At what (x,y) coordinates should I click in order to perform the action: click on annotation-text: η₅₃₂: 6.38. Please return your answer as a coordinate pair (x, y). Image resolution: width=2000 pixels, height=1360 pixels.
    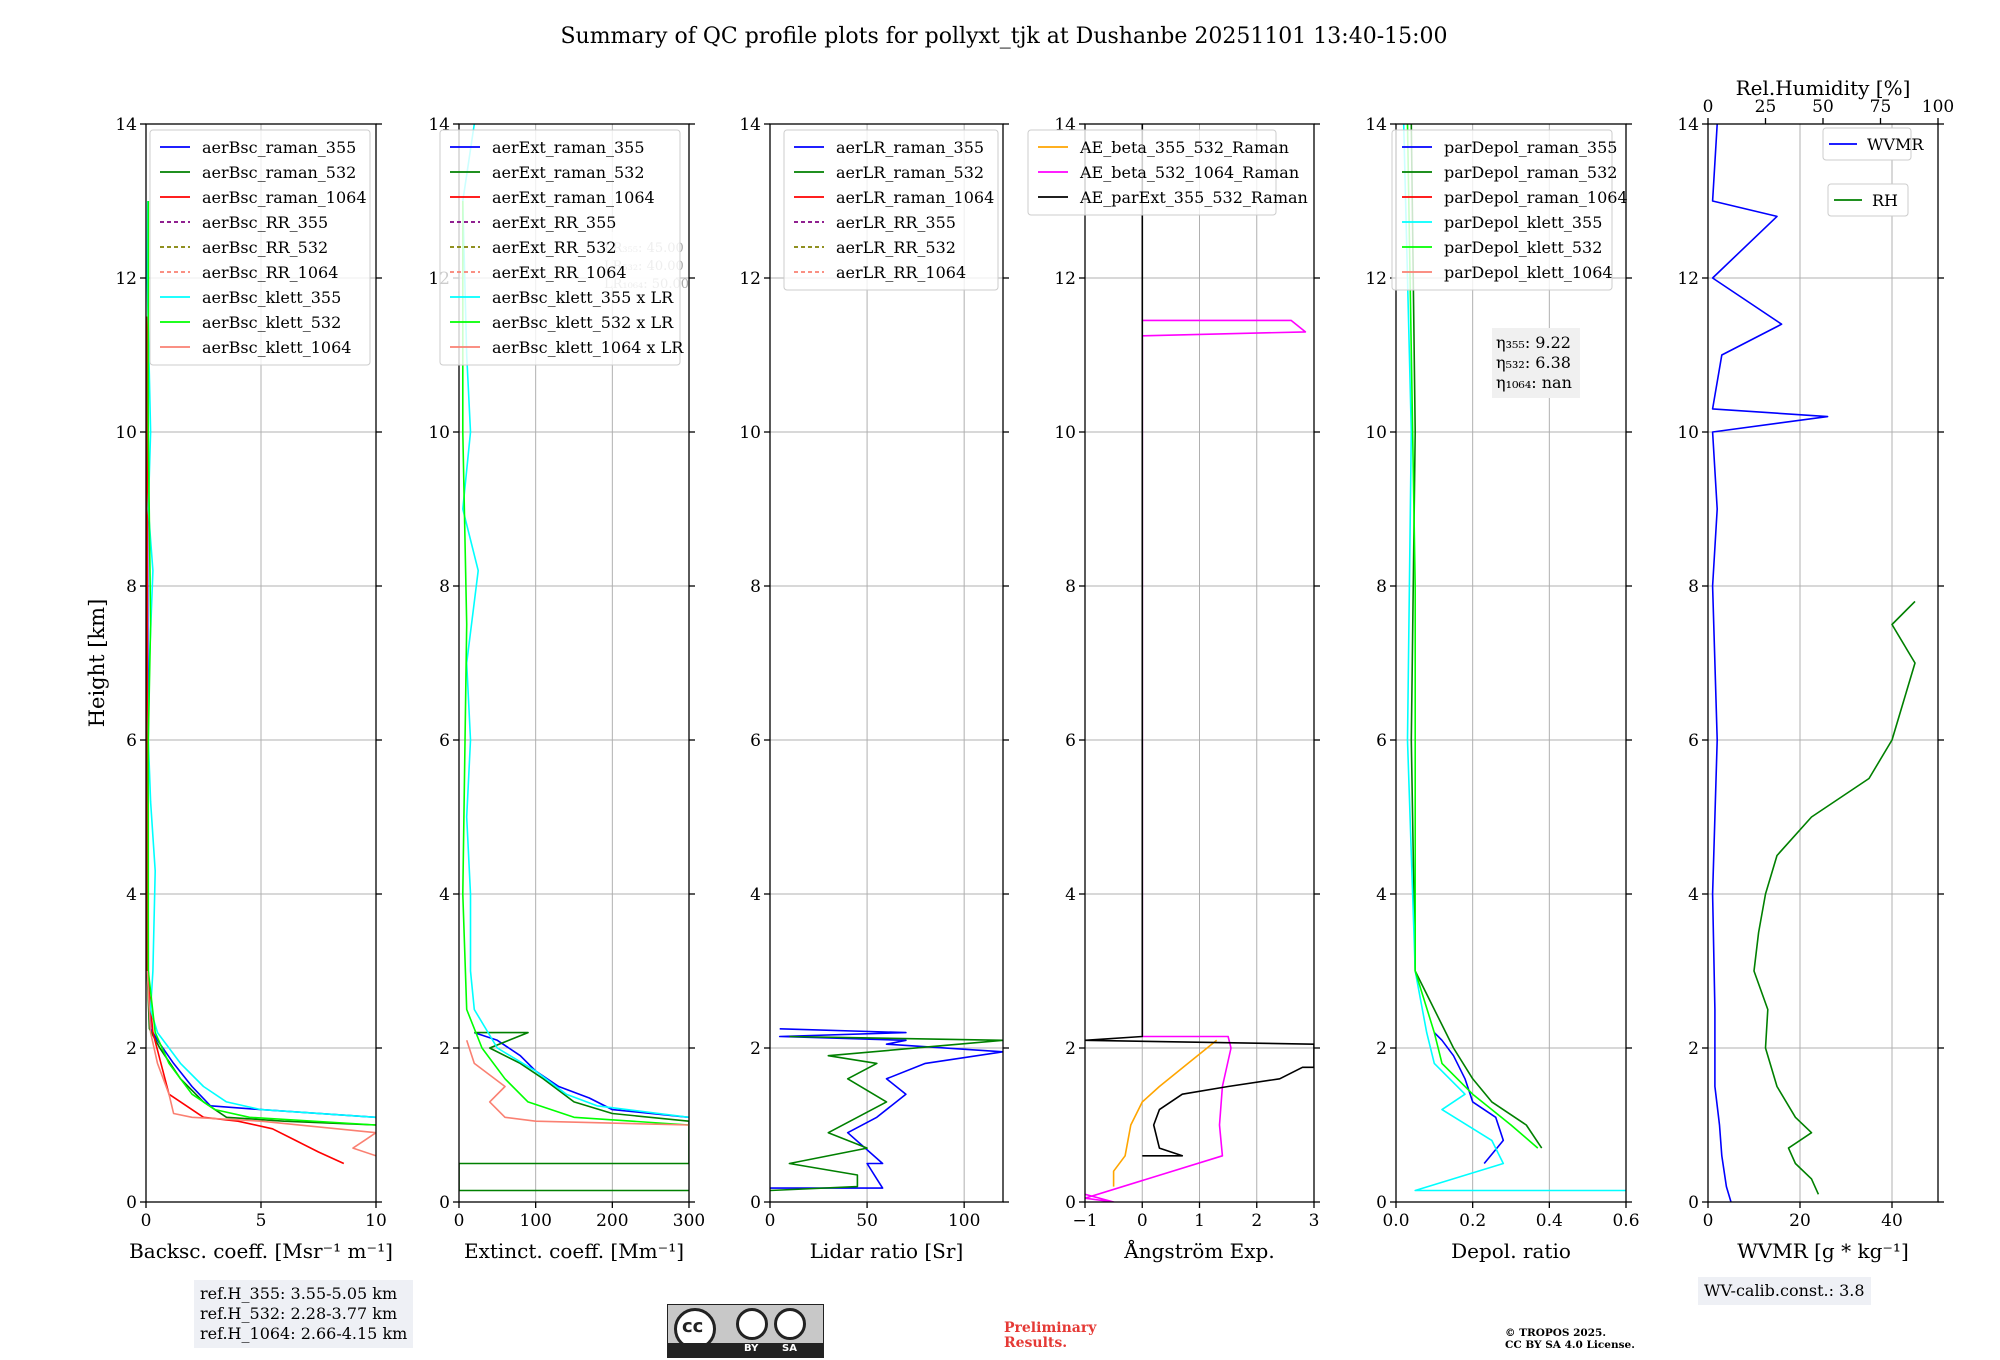
    Looking at the image, I should click on (1533, 362).